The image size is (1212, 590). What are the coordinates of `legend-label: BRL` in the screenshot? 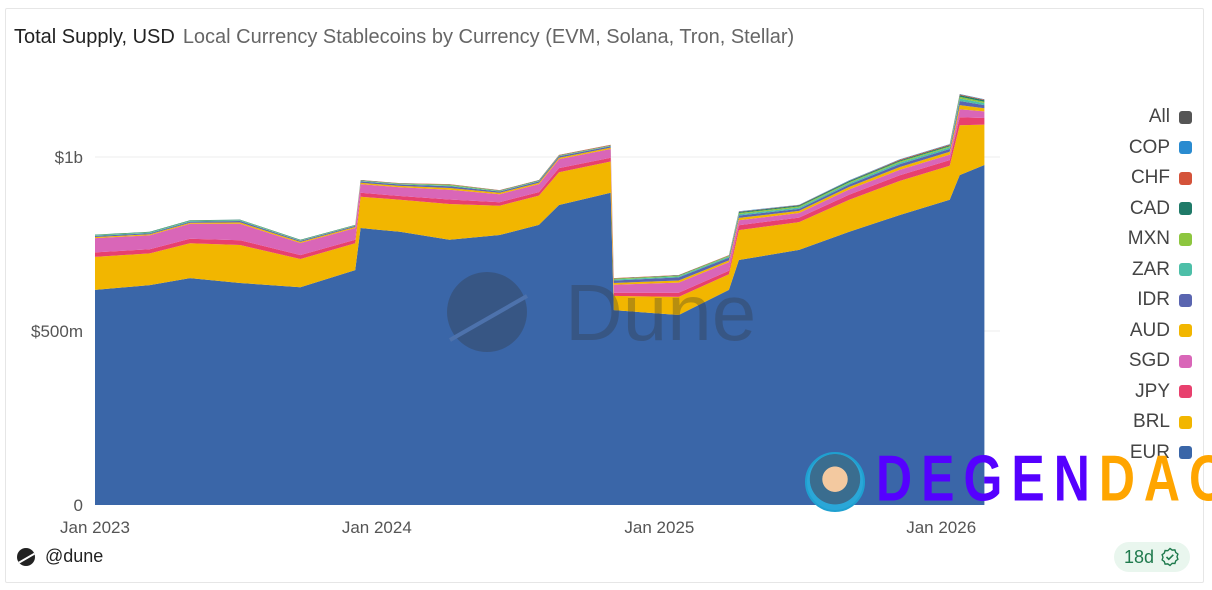 It's located at (1151, 422).